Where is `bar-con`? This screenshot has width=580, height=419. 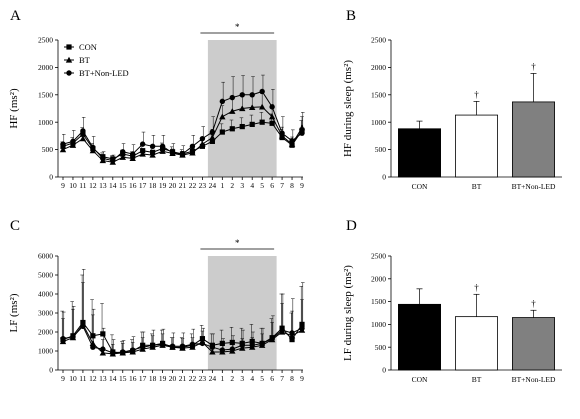
bar-con is located at coordinates (419, 337).